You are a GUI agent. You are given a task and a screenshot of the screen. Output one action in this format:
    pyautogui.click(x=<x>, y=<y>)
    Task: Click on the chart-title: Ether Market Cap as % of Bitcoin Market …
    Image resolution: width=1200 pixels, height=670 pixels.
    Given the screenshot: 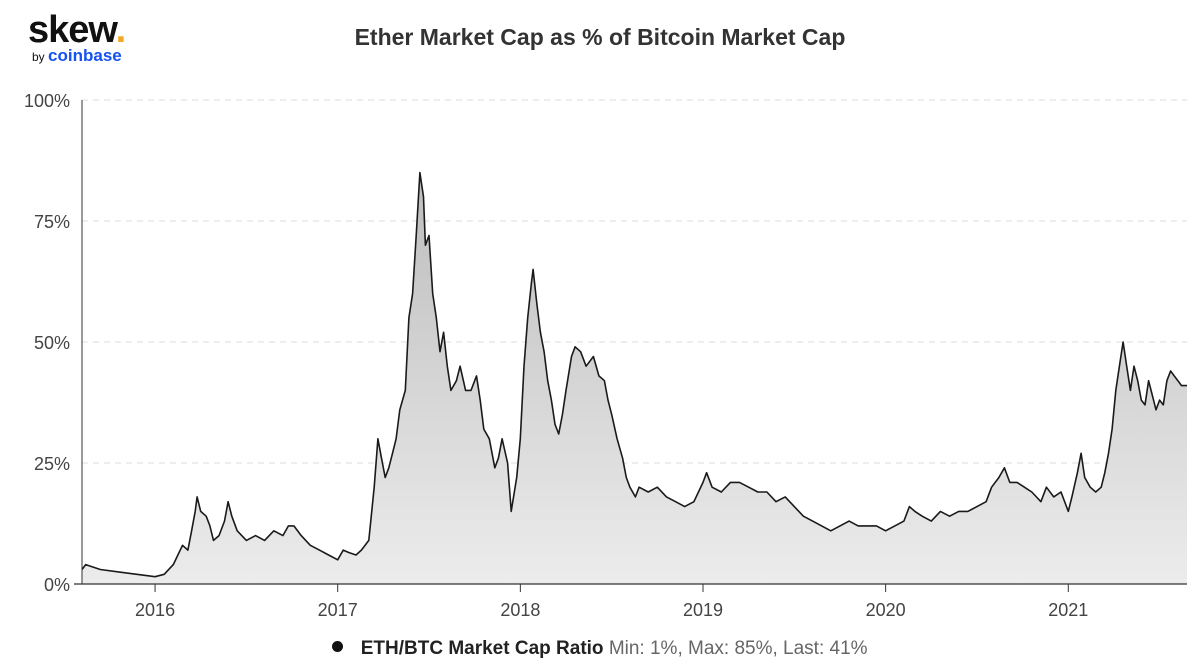 What is the action you would take?
    pyautogui.click(x=600, y=37)
    